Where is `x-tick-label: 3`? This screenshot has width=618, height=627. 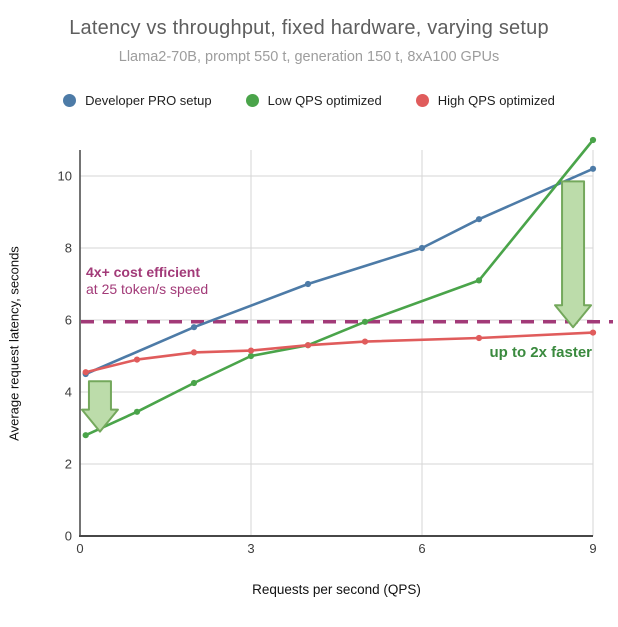 x-tick-label: 3 is located at coordinates (250, 548).